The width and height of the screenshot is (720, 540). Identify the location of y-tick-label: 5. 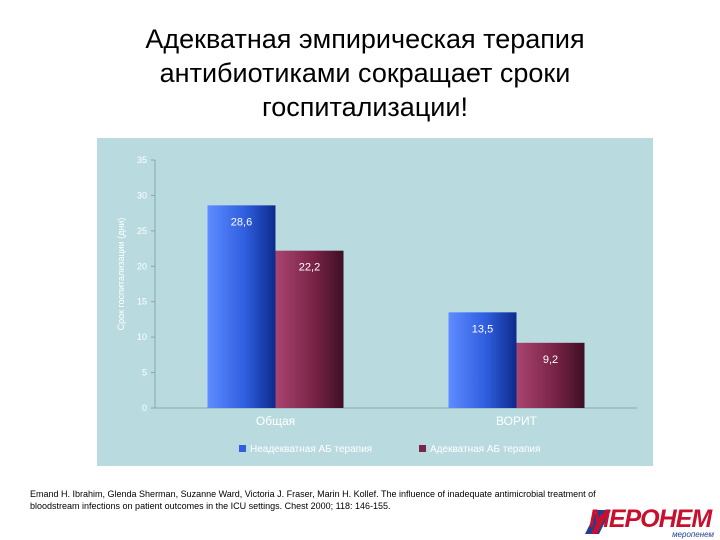
(144, 373).